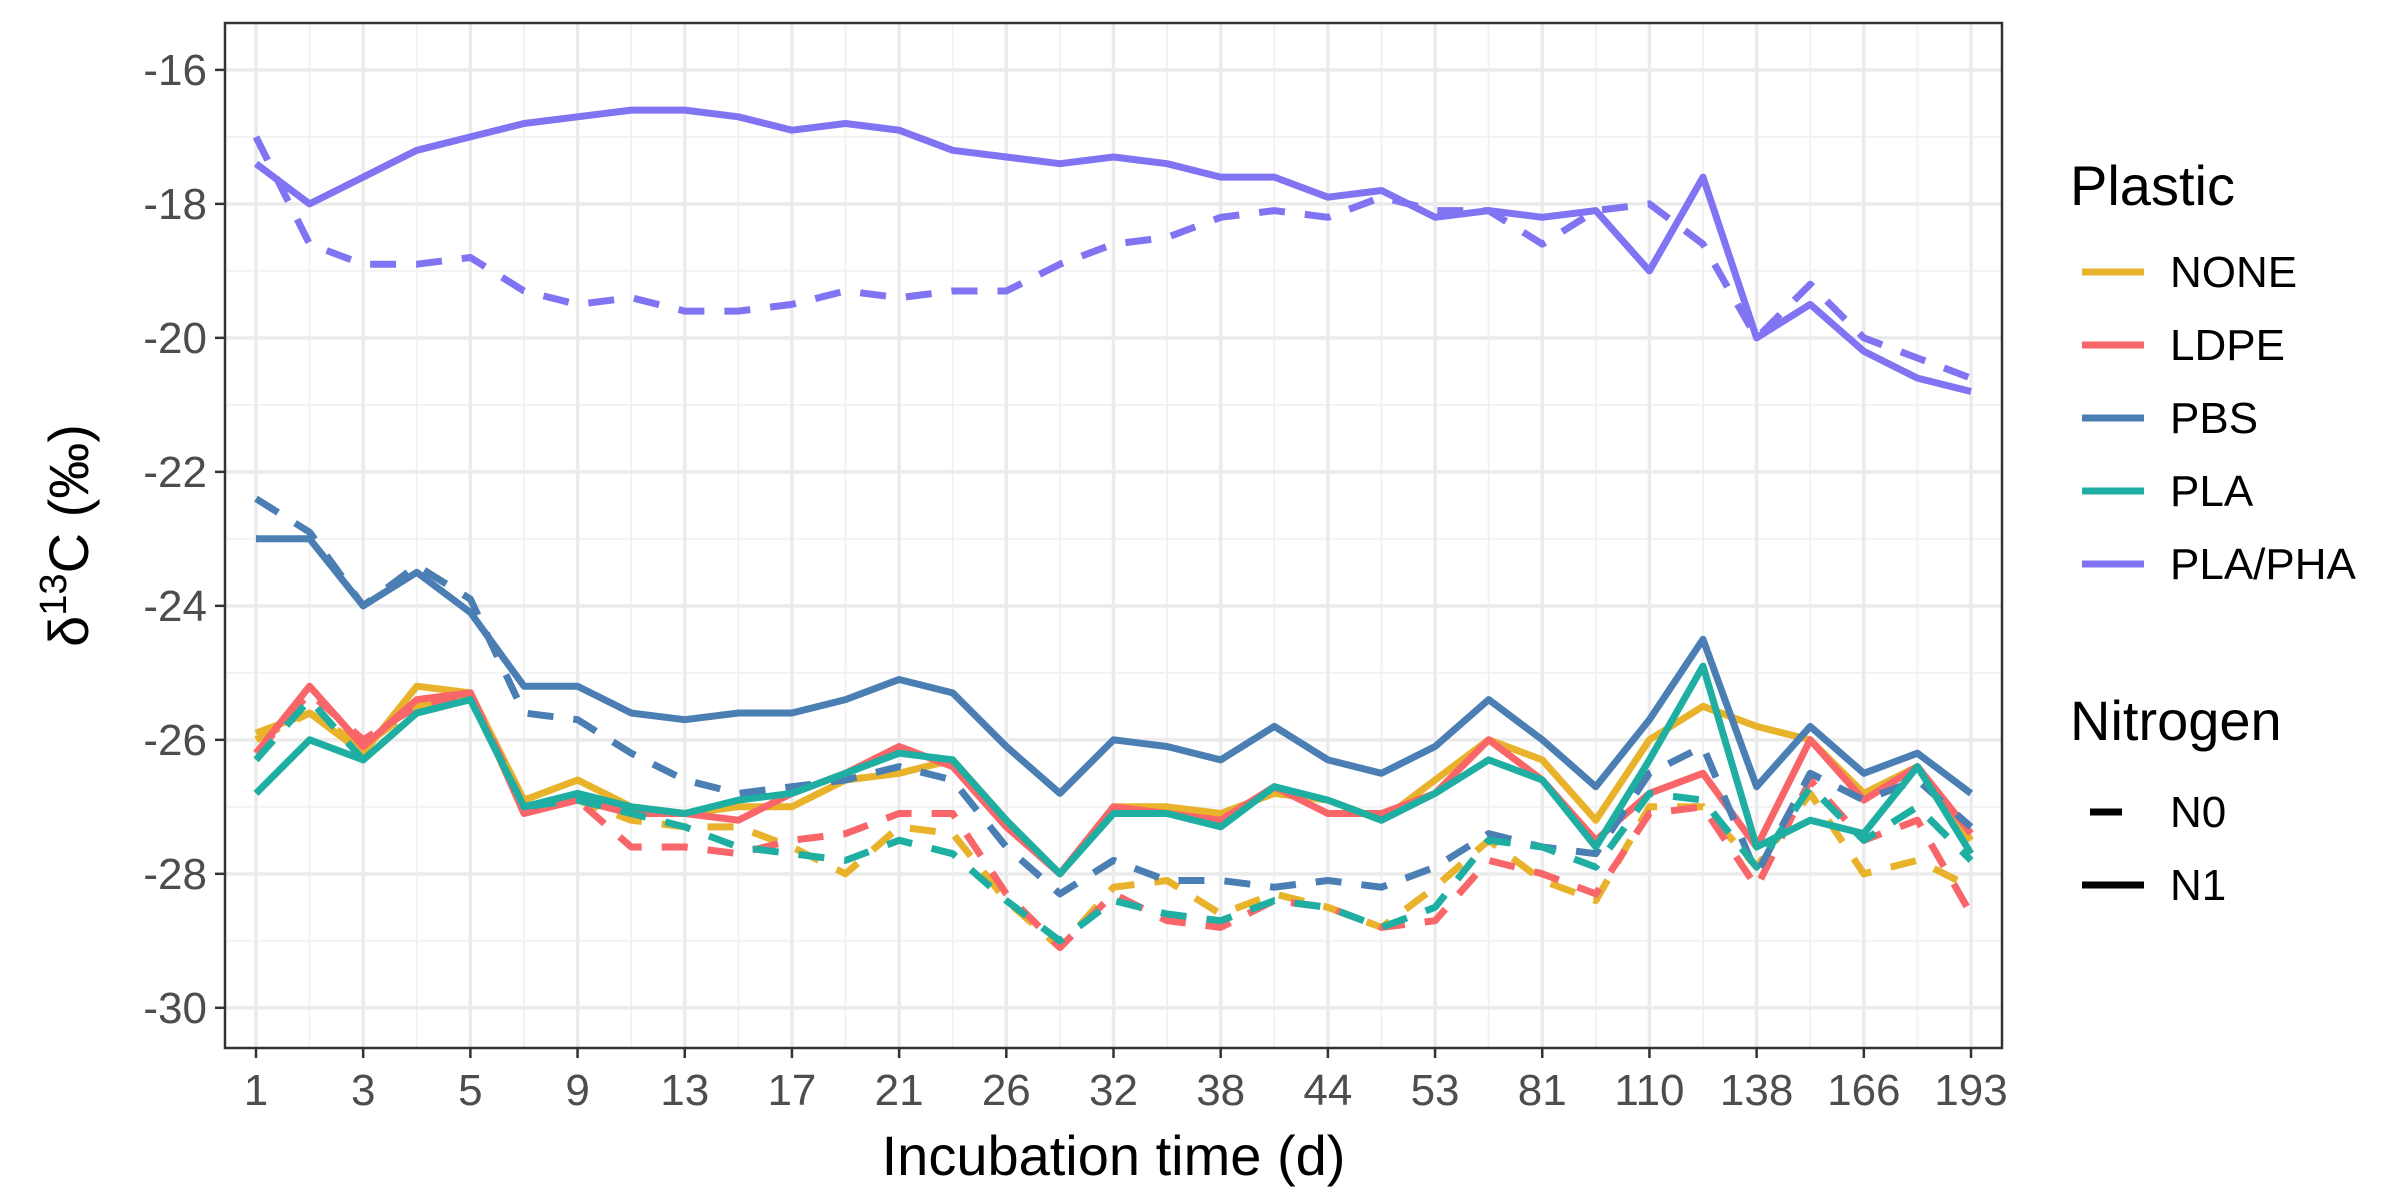 The height and width of the screenshot is (1200, 2400). I want to click on y-tick-label: -30, so click(175, 1008).